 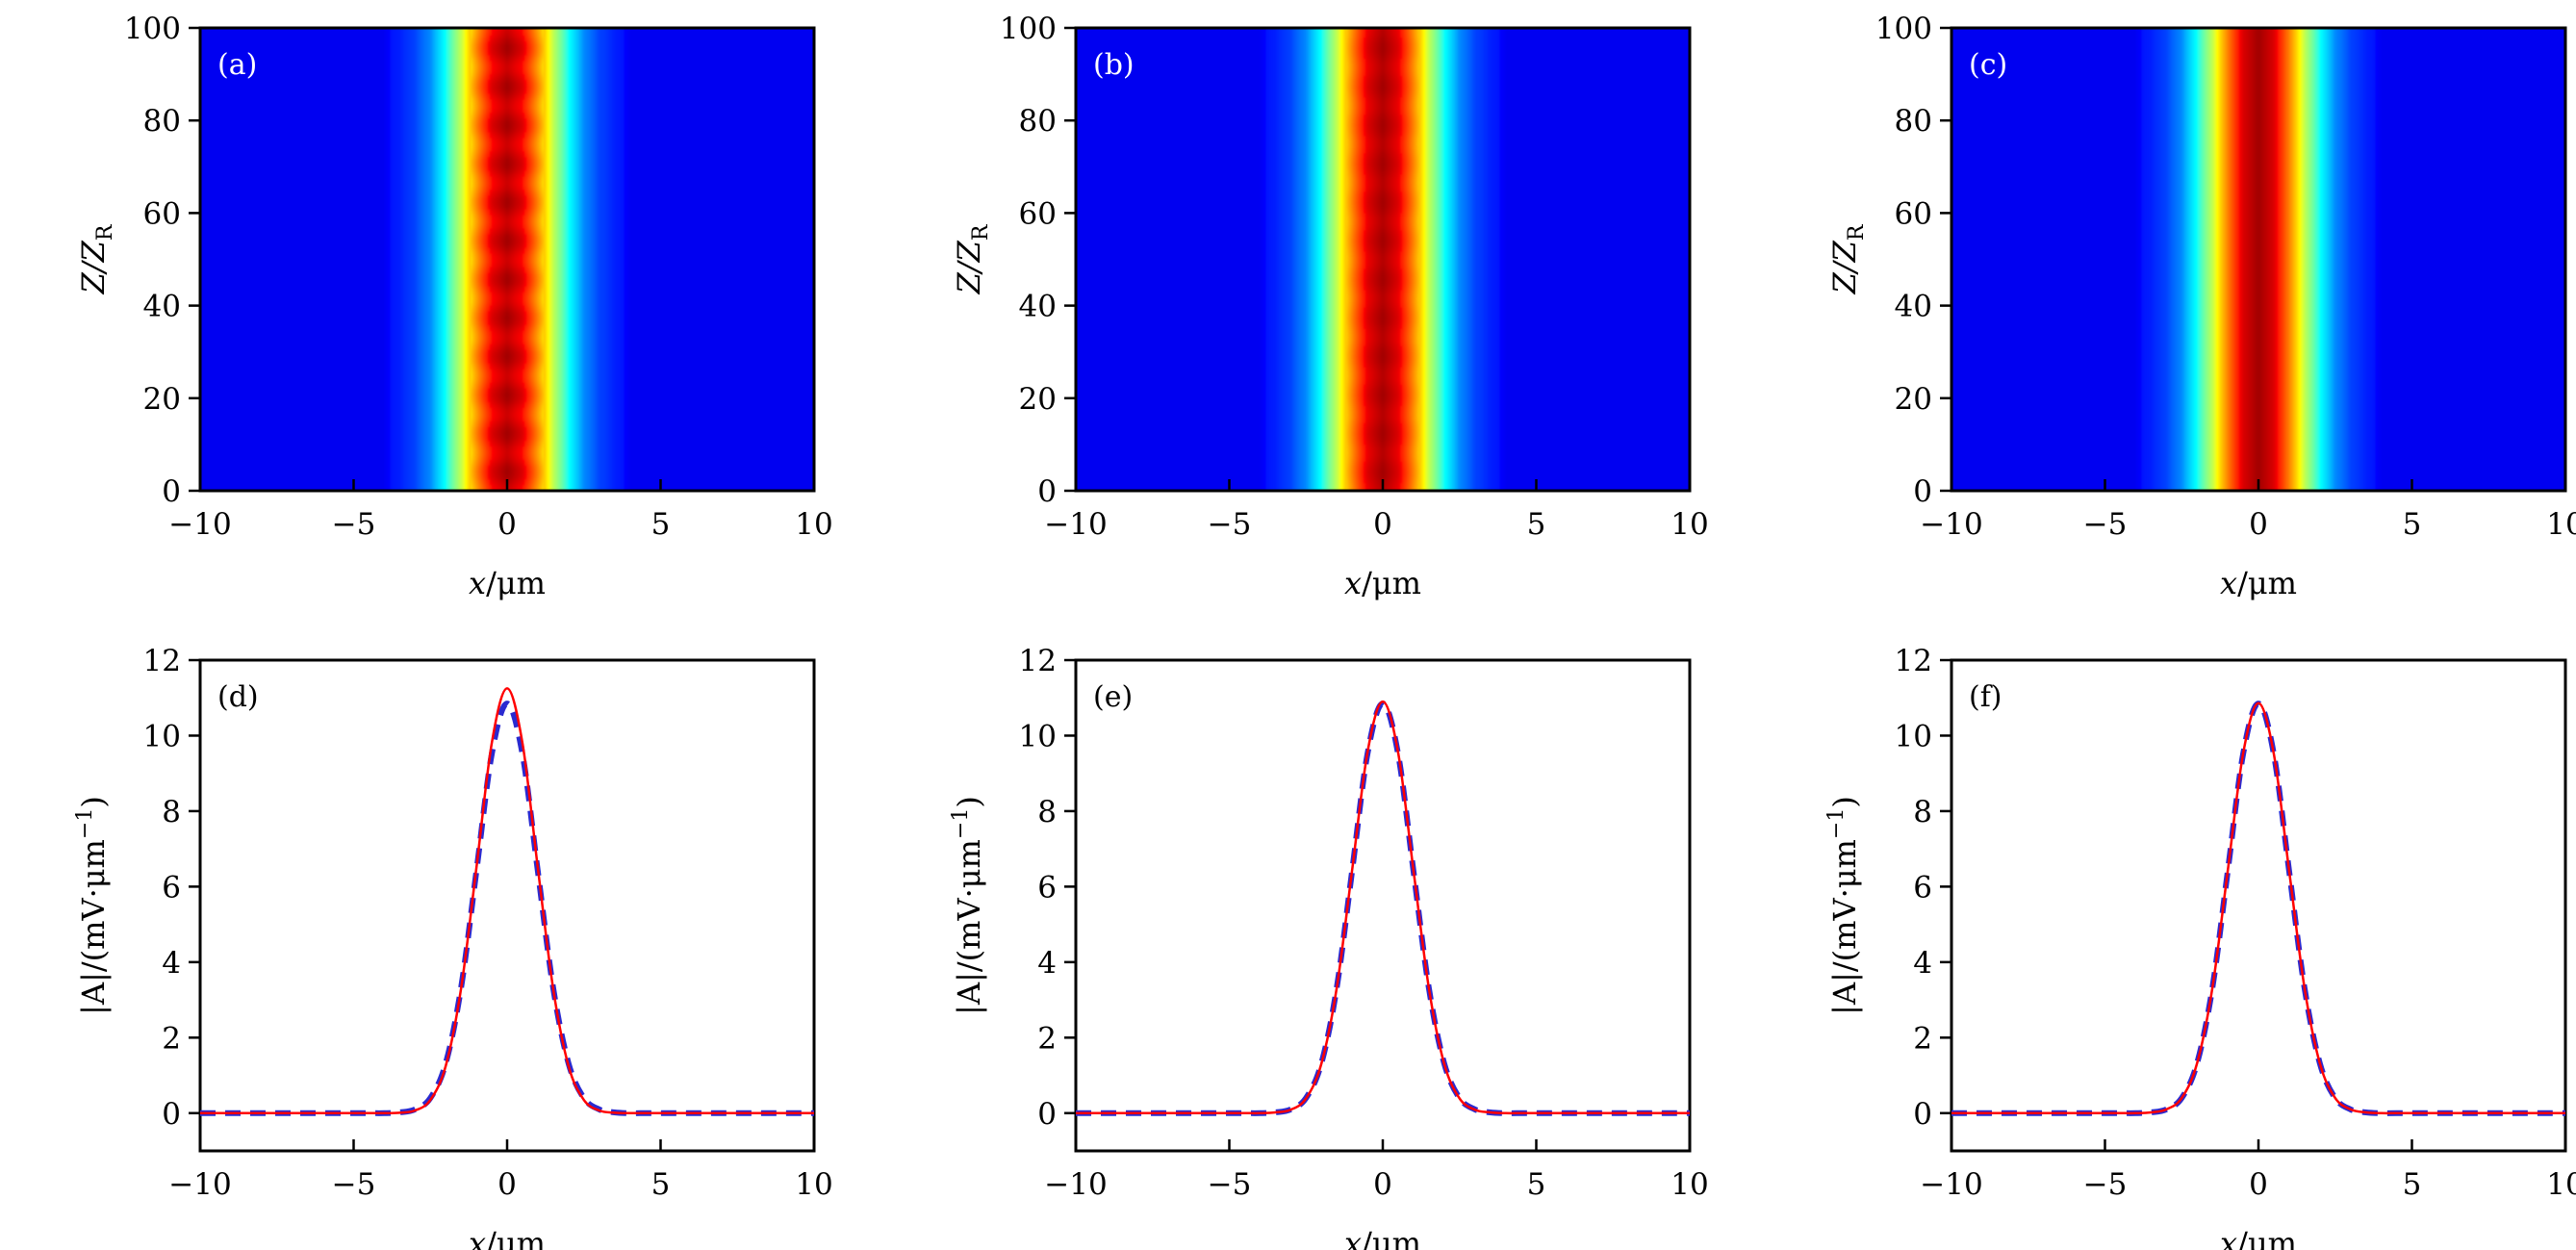 I want to click on panel-label: (c), so click(x=1988, y=65).